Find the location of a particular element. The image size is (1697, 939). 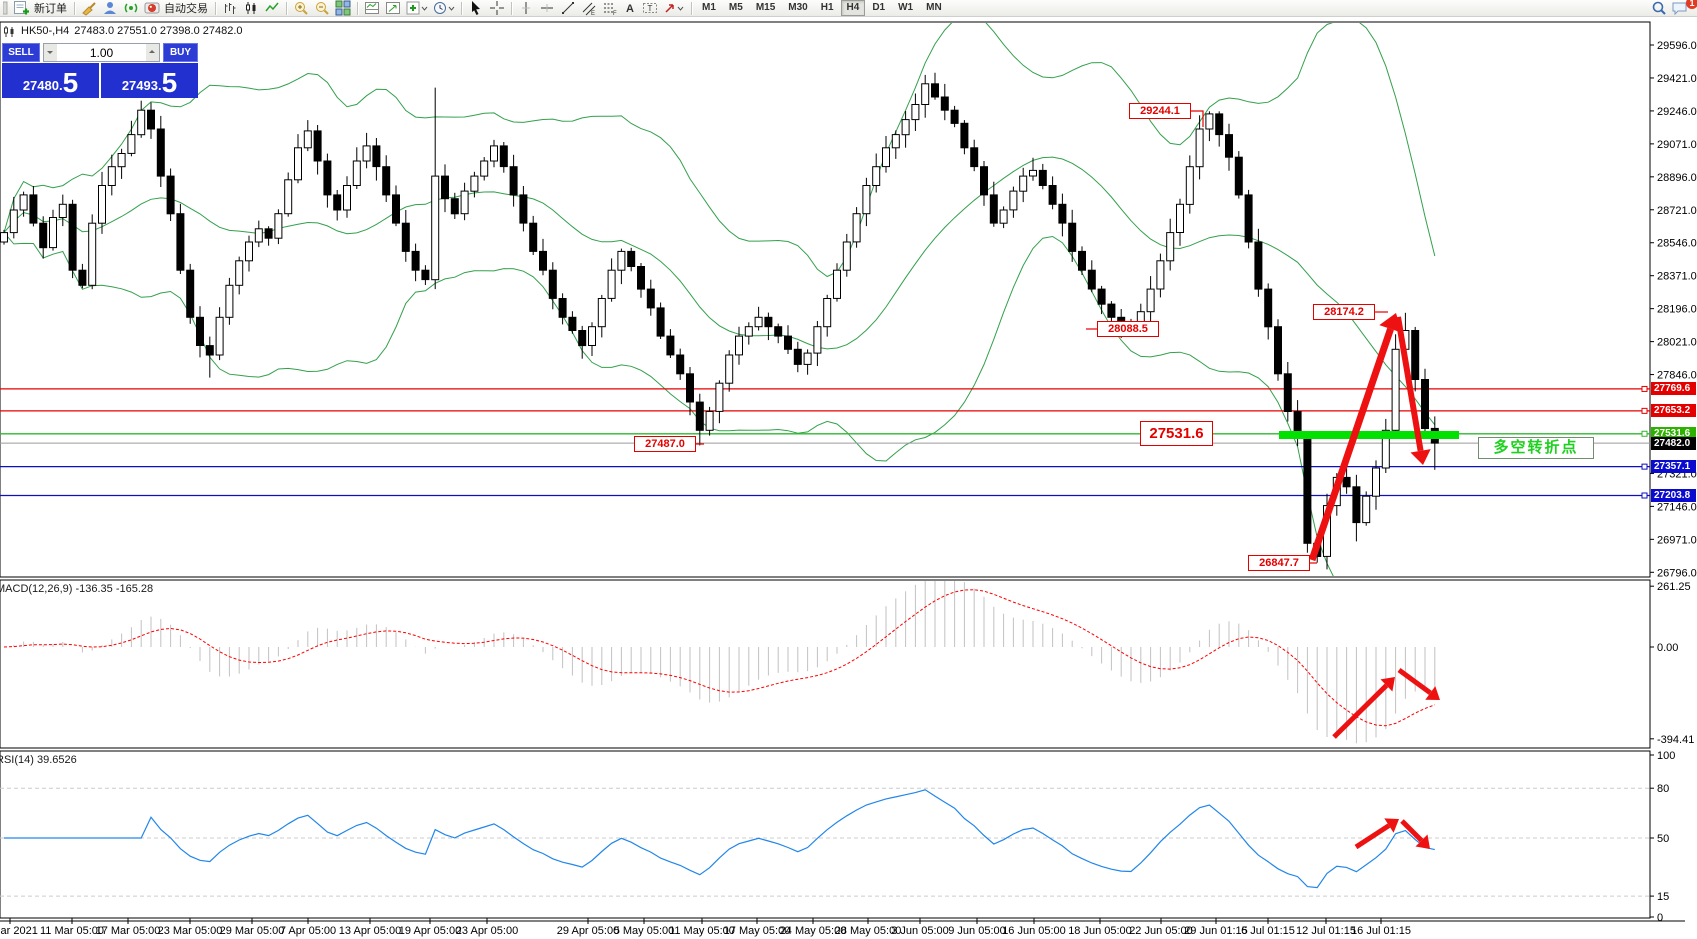

indicators-list-icon is located at coordinates (393, 8).